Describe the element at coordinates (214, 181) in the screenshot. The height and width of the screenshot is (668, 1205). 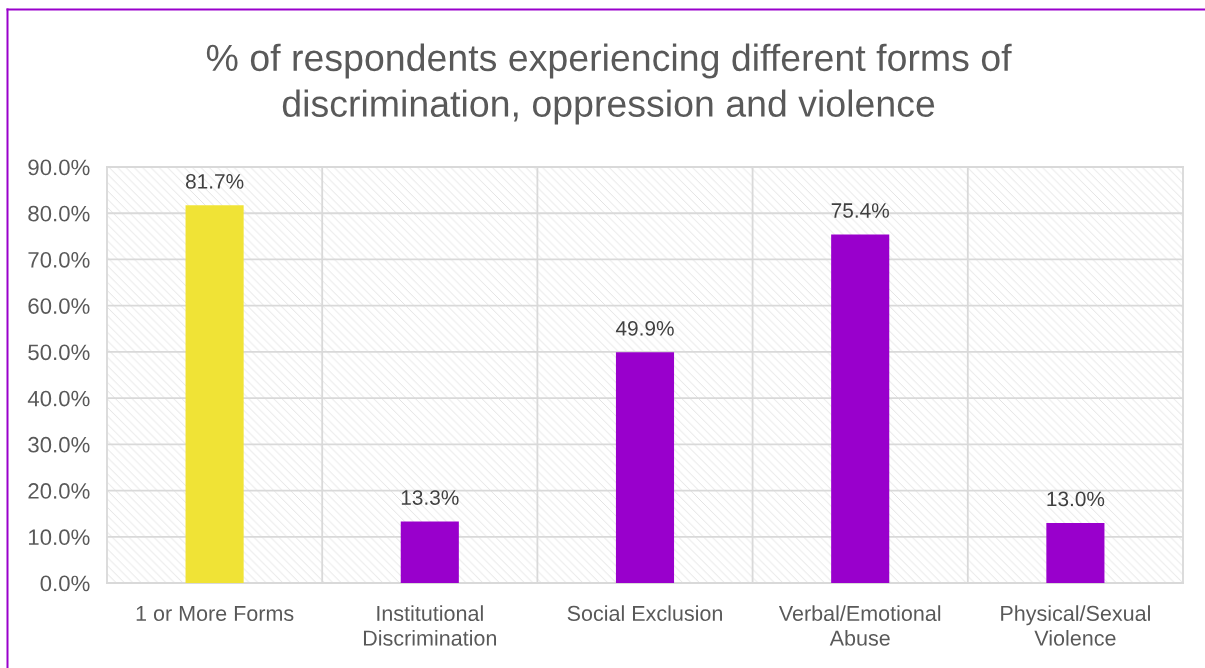
I see `data-label: 81.7%` at that location.